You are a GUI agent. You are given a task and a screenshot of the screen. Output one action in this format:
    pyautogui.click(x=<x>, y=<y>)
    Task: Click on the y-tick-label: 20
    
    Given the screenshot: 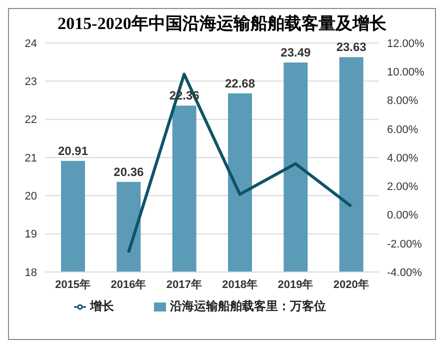 What is the action you would take?
    pyautogui.click(x=30, y=196)
    